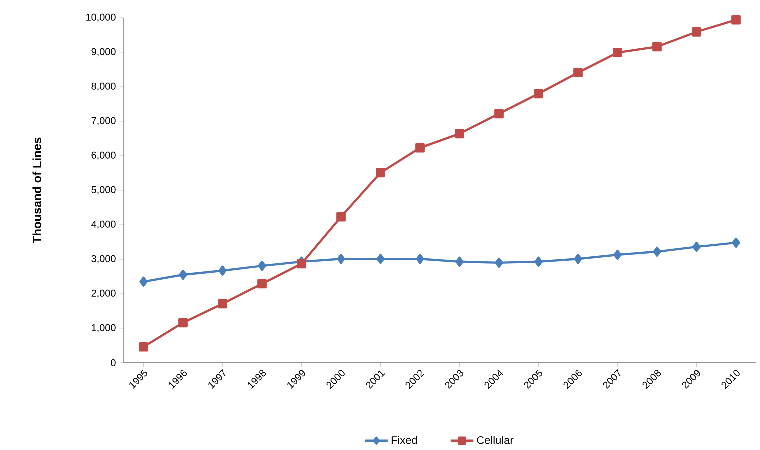 Image resolution: width=760 pixels, height=450 pixels. What do you see at coordinates (104, 190) in the screenshot?
I see `y-tick-label: 5,000` at bounding box center [104, 190].